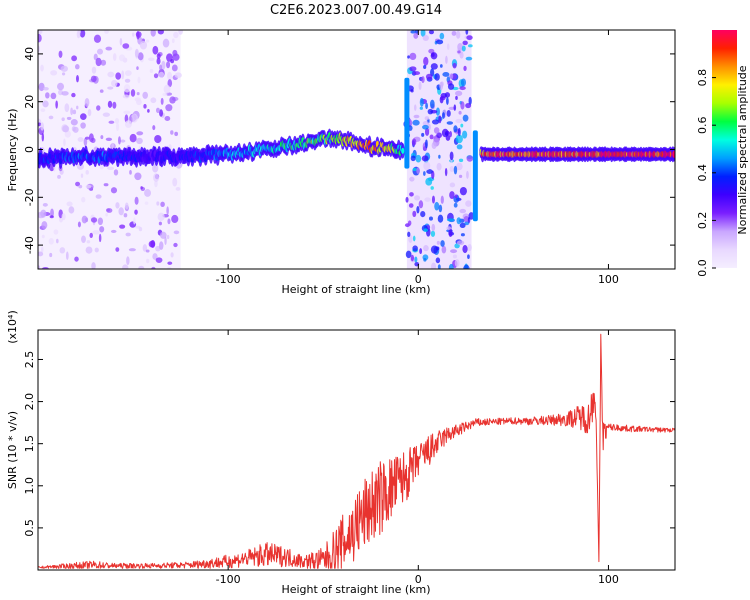 Image resolution: width=750 pixels, height=600 pixels. What do you see at coordinates (12, 327) in the screenshot?
I see `snr-y-multiplier: (x10⁴)` at bounding box center [12, 327].